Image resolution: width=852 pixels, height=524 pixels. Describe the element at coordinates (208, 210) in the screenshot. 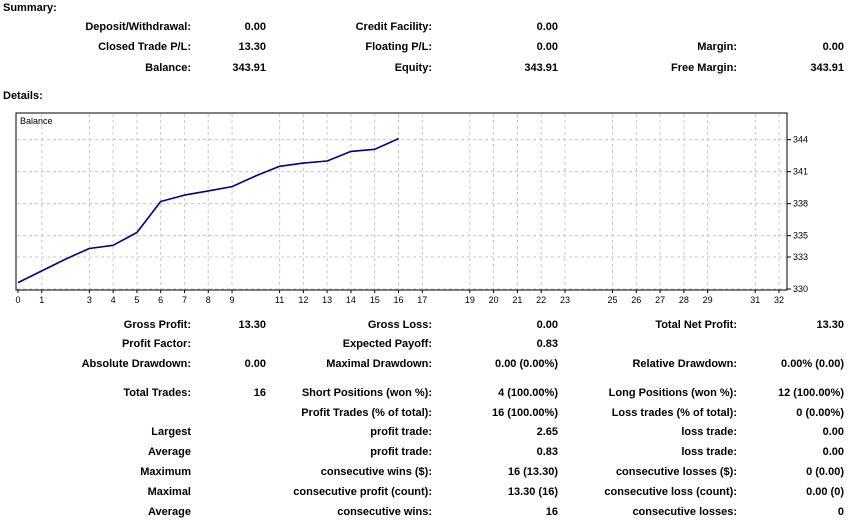

I see `balance-series-line` at that location.